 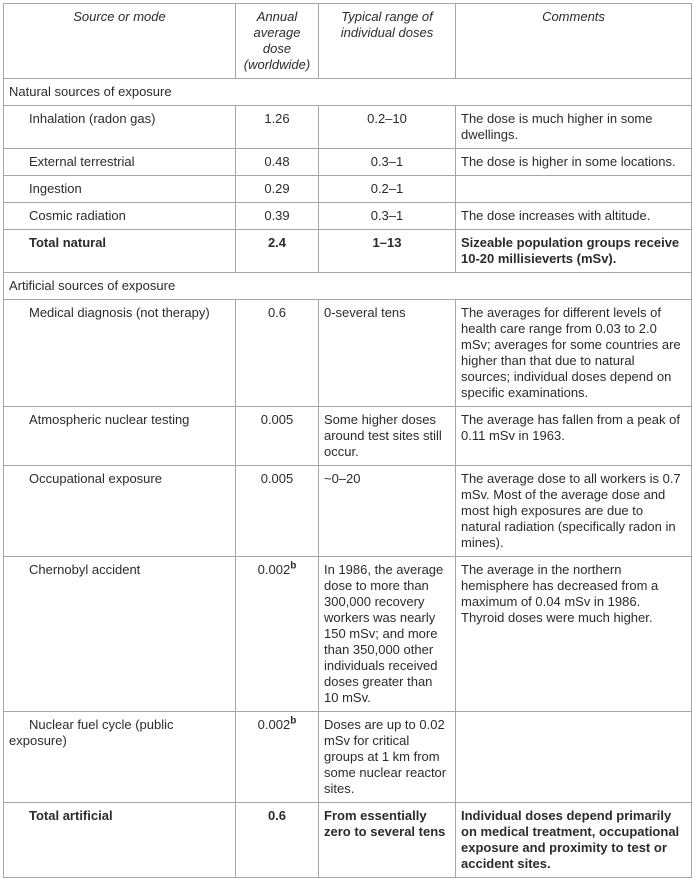 I want to click on cell-dose: 0.29, so click(x=277, y=189).